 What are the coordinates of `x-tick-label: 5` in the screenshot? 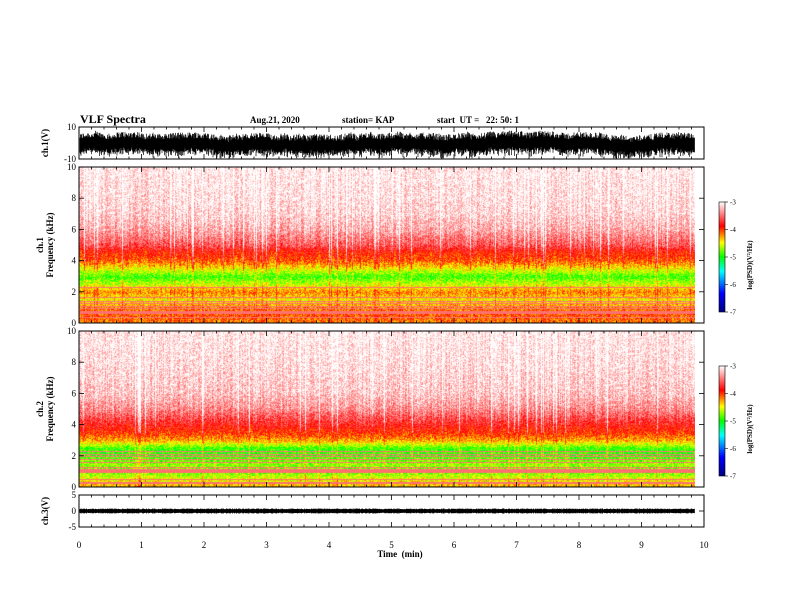 It's located at (391, 545).